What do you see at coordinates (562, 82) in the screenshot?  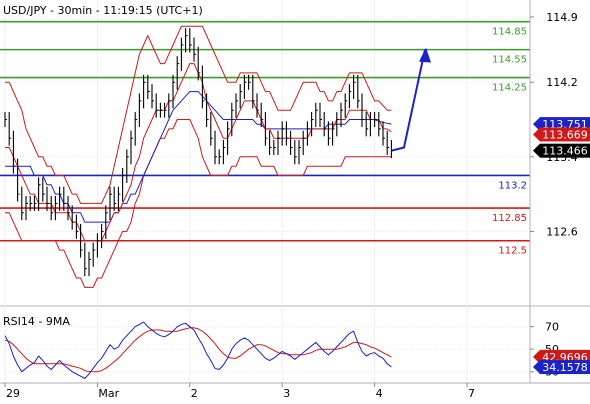 I see `y-tick-label: 114.2` at bounding box center [562, 82].